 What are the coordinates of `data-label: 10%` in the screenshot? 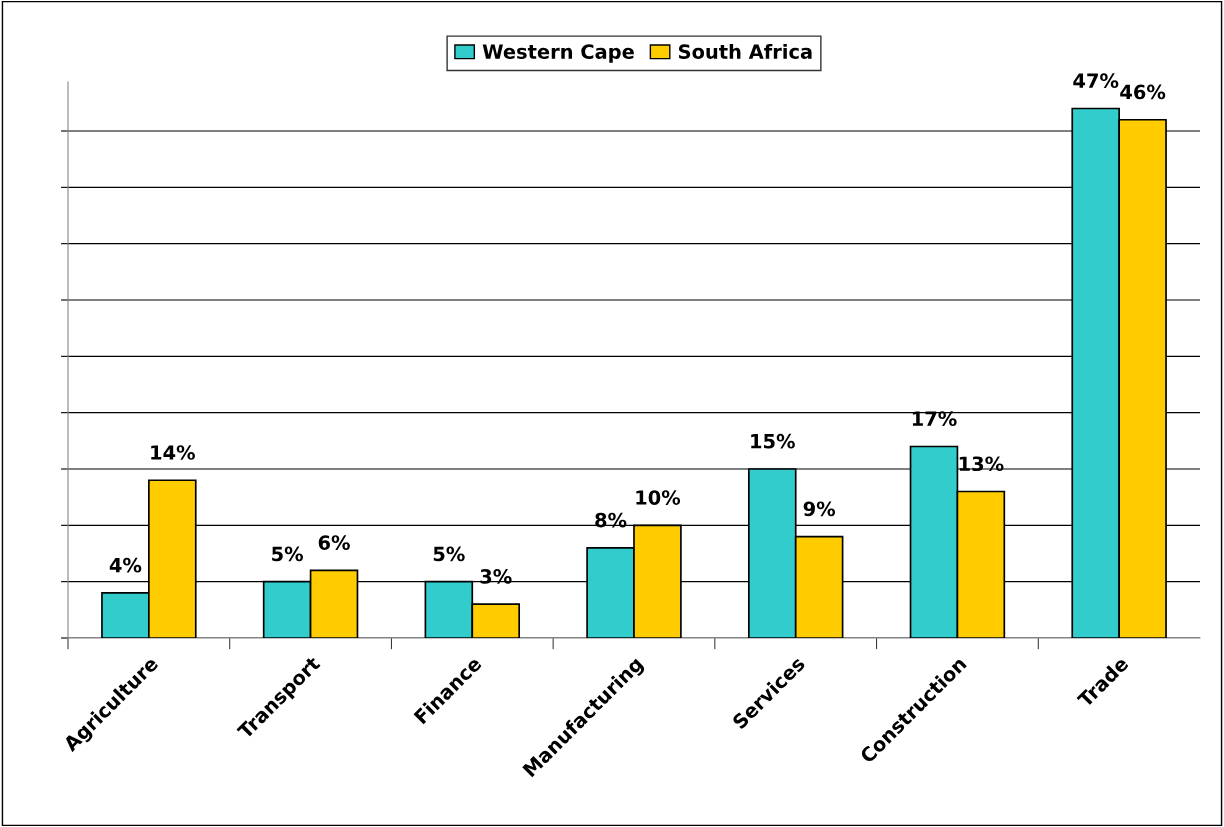 It's located at (658, 497).